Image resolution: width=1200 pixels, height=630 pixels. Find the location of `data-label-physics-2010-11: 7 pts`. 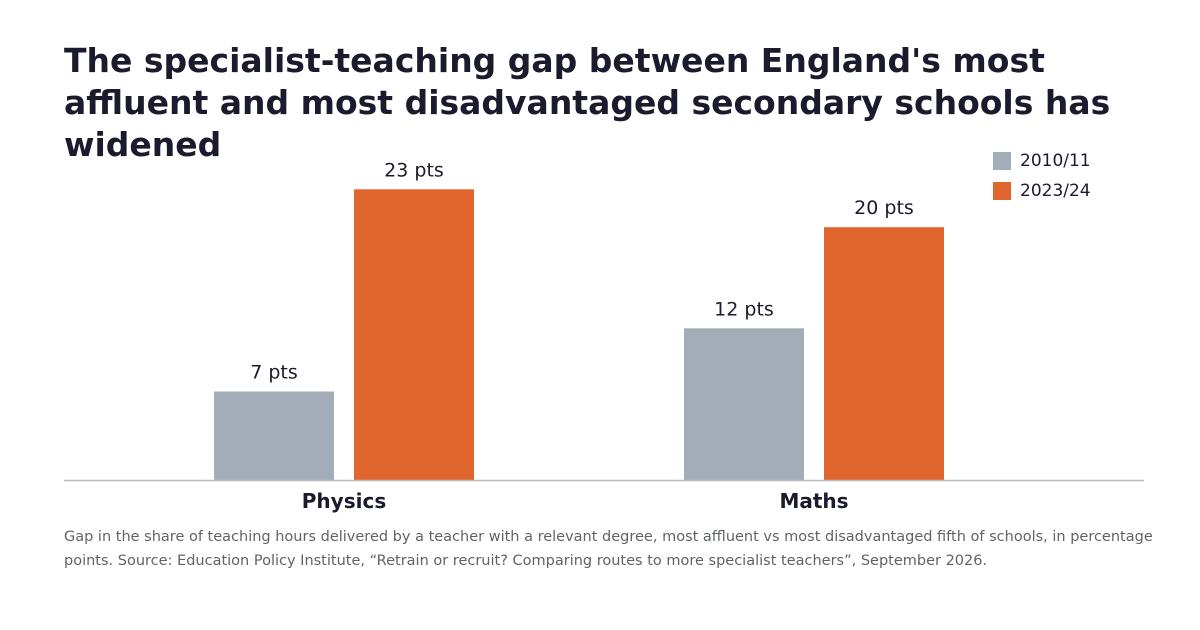

data-label-physics-2010-11: 7 pts is located at coordinates (274, 373).